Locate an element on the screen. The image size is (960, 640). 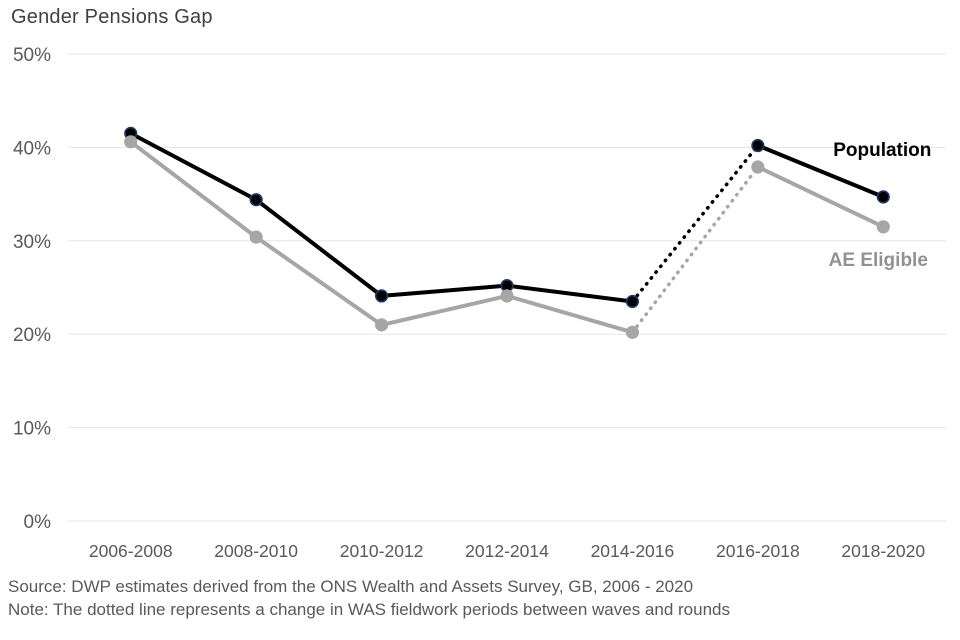
x-tick-label: 2008-2010 is located at coordinates (256, 551).